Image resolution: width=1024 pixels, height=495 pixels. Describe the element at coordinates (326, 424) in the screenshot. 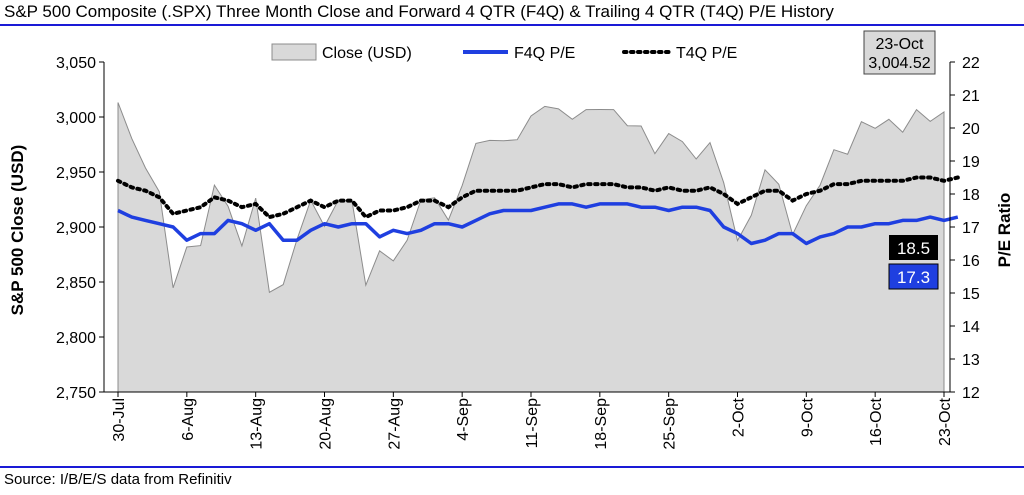

I see `x-tick-label: 20-Aug` at that location.